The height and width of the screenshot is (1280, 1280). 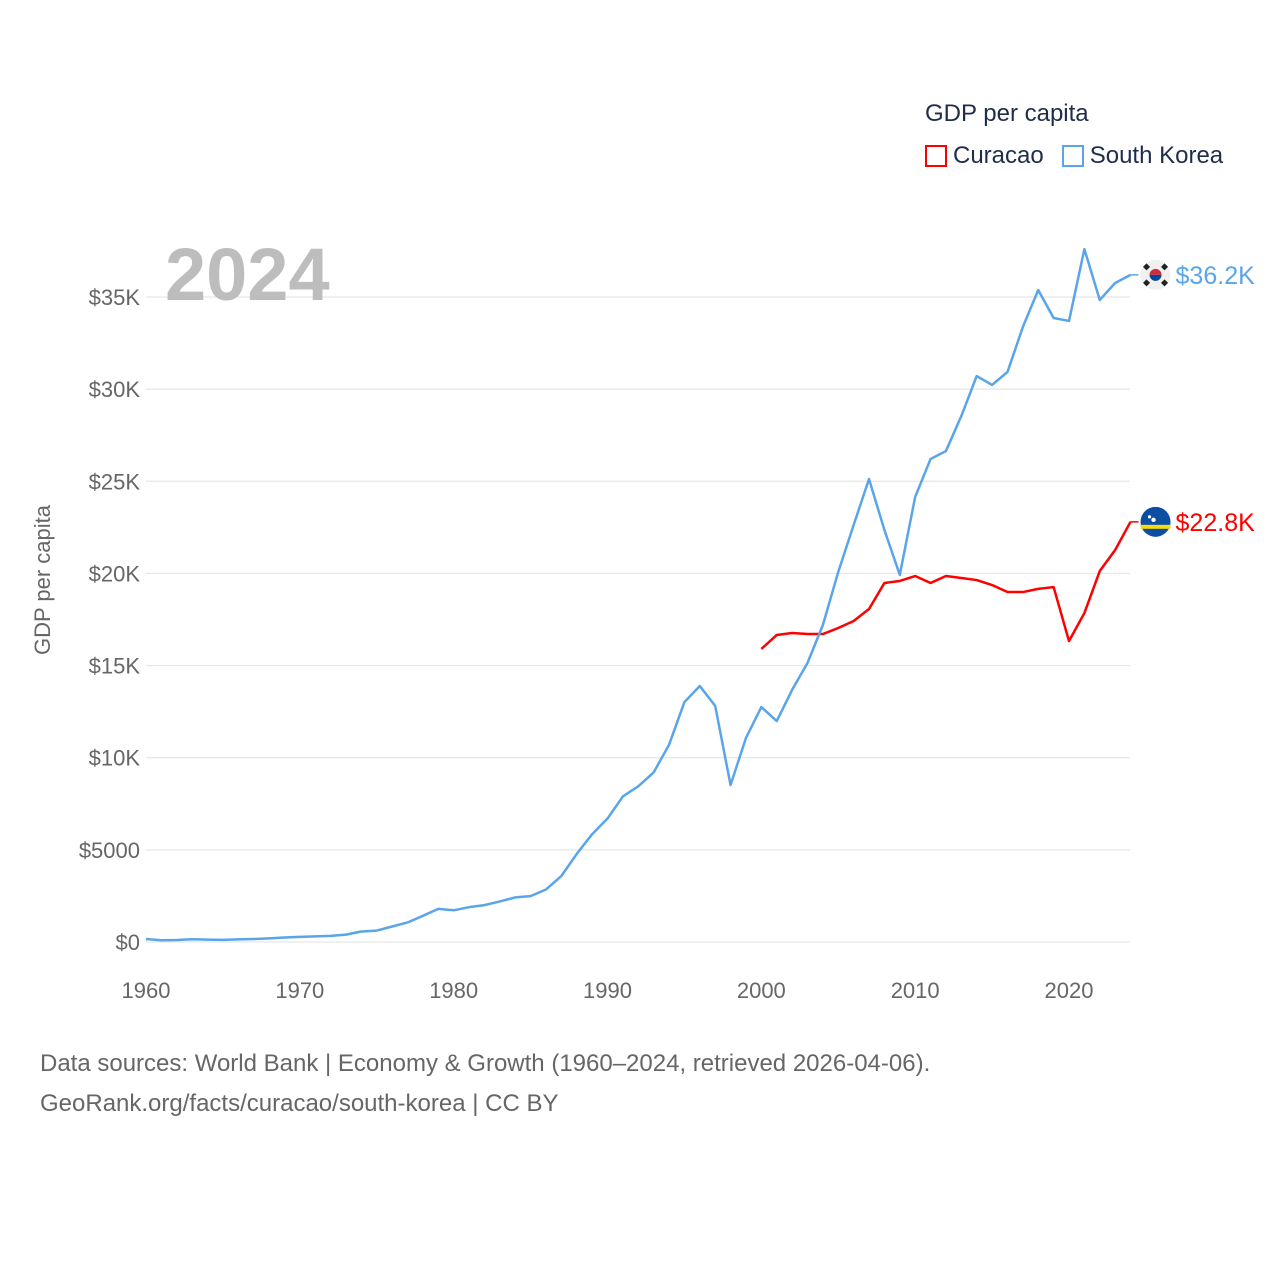 What do you see at coordinates (115, 389) in the screenshot?
I see `y-tick-label: $30K` at bounding box center [115, 389].